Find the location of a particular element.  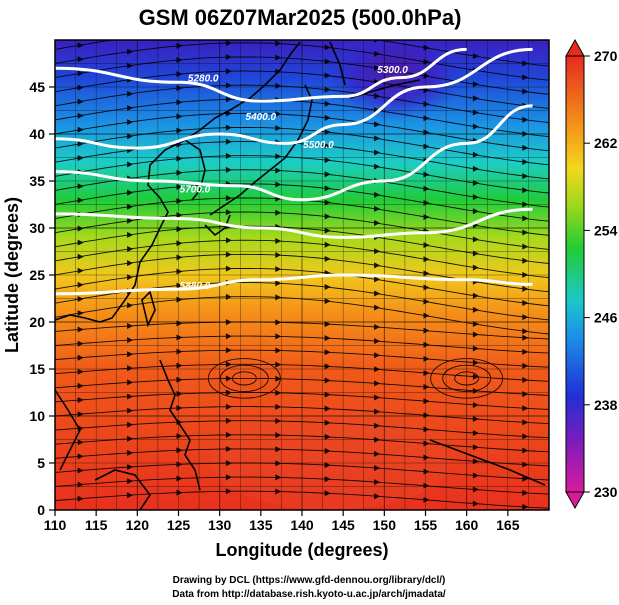

x-tick-label: 130 is located at coordinates (220, 525).